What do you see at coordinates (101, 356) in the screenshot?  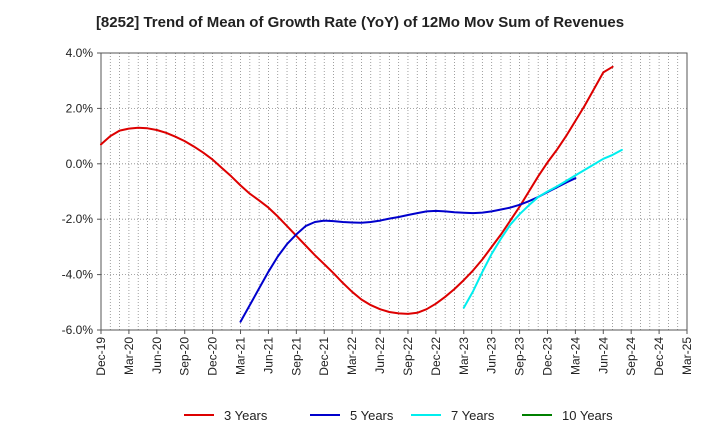 I see `x-tick-label: Dec-19` at bounding box center [101, 356].